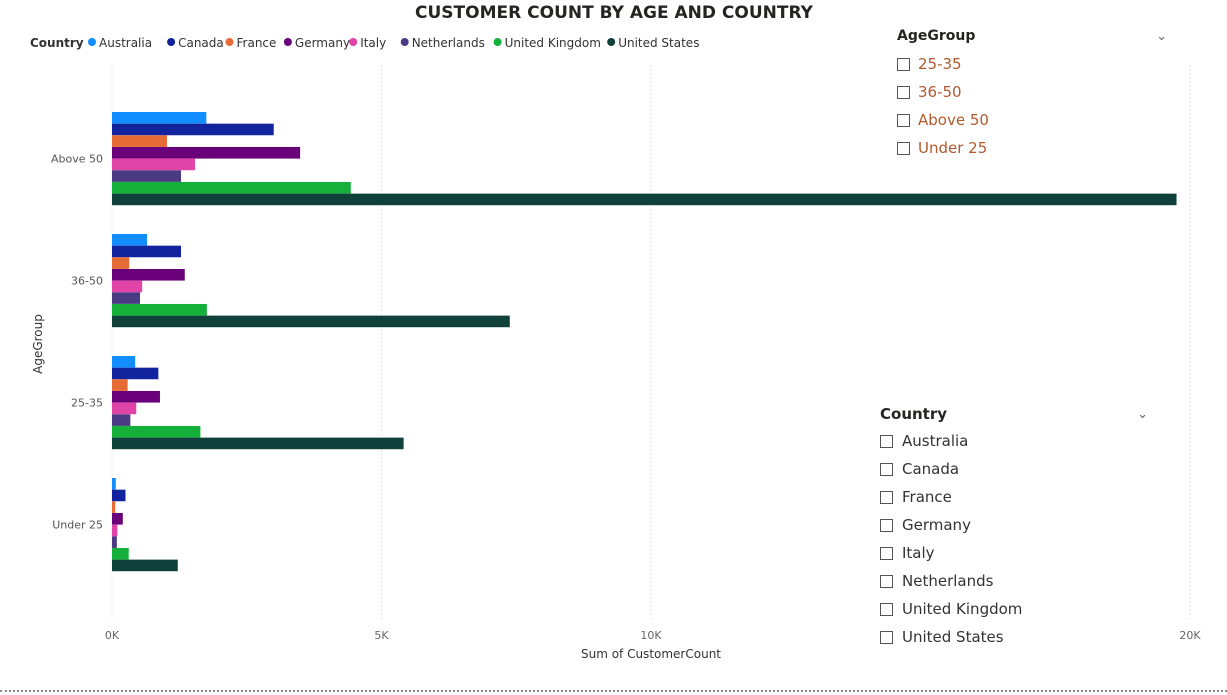 This screenshot has height=695, width=1227. I want to click on agegroup-option-label: 25-35, so click(940, 64).